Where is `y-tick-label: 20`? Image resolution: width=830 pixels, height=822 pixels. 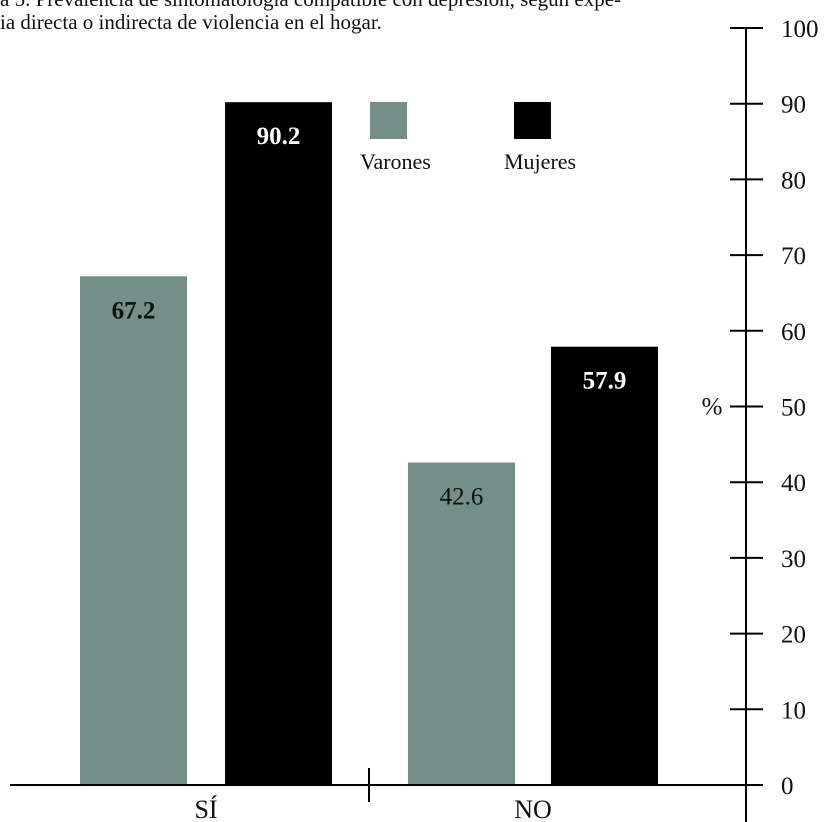 y-tick-label: 20 is located at coordinates (793, 635).